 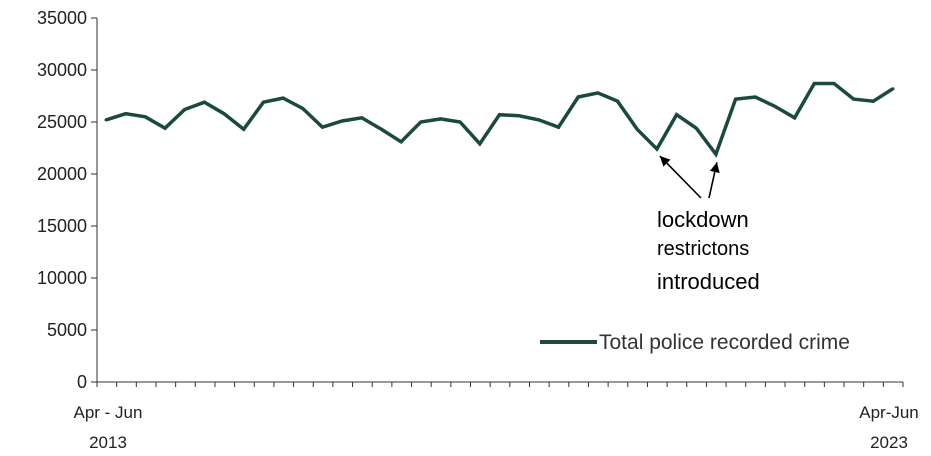 What do you see at coordinates (708, 281) in the screenshot?
I see `annotation-text: introduced` at bounding box center [708, 281].